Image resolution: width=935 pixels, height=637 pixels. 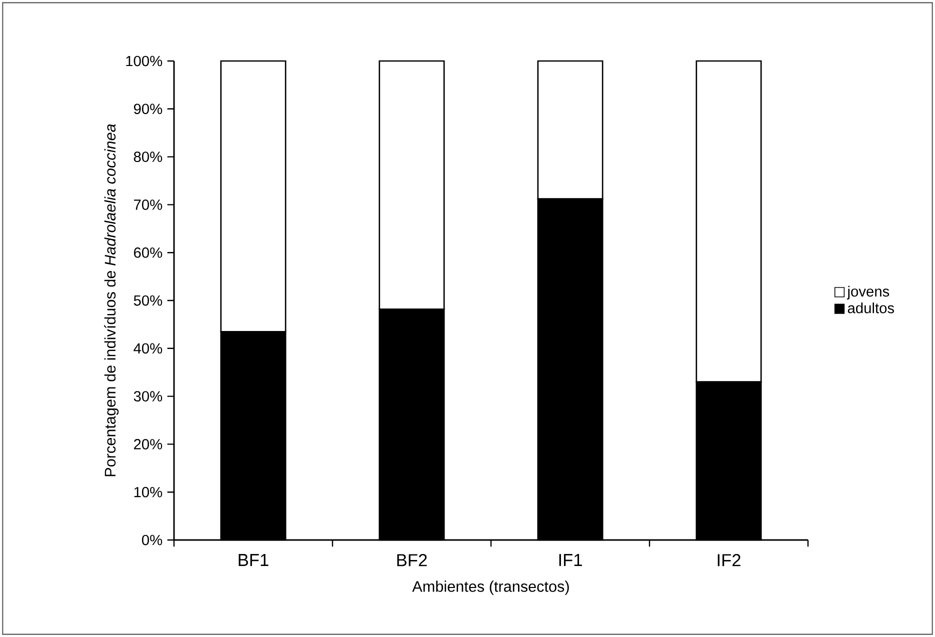 I want to click on legend-label: adultos, so click(x=871, y=308).